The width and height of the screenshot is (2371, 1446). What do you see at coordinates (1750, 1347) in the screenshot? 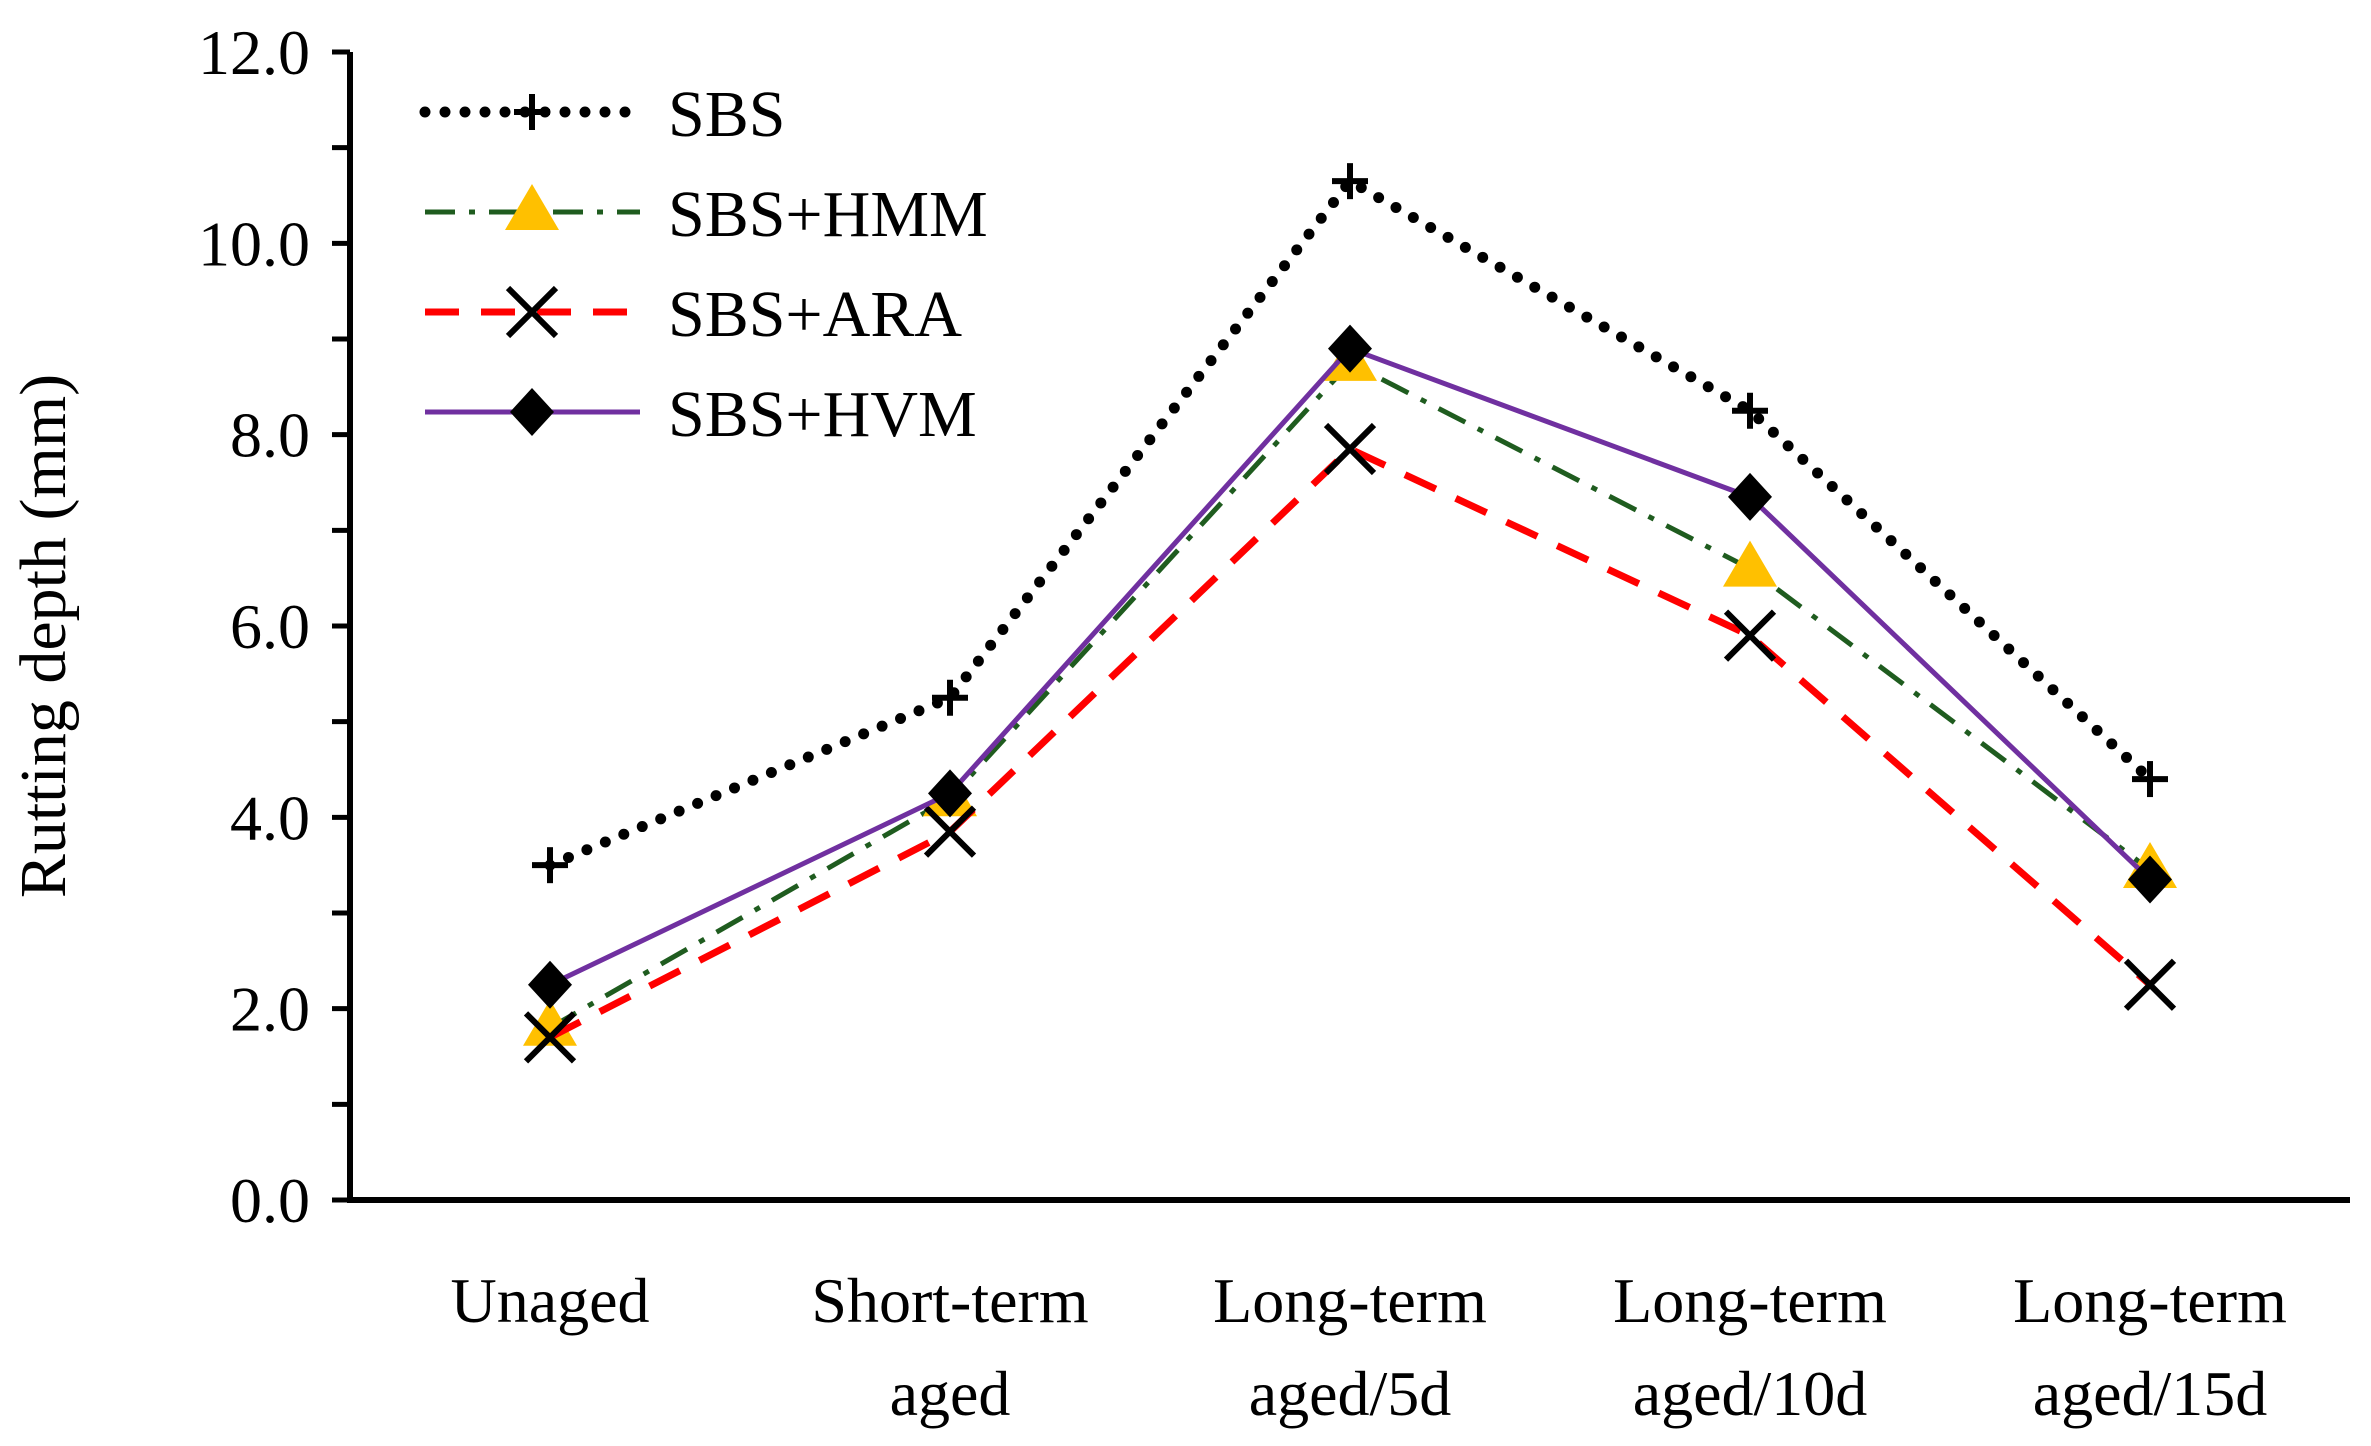
I see `x-category-label: Long-term aged/10d` at bounding box center [1750, 1347].